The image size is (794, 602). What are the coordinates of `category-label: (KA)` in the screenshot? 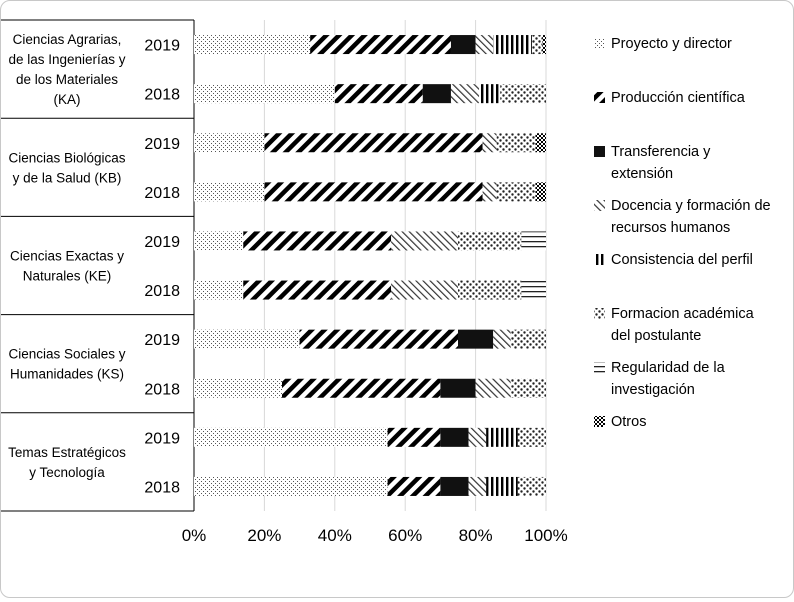 It's located at (67, 99).